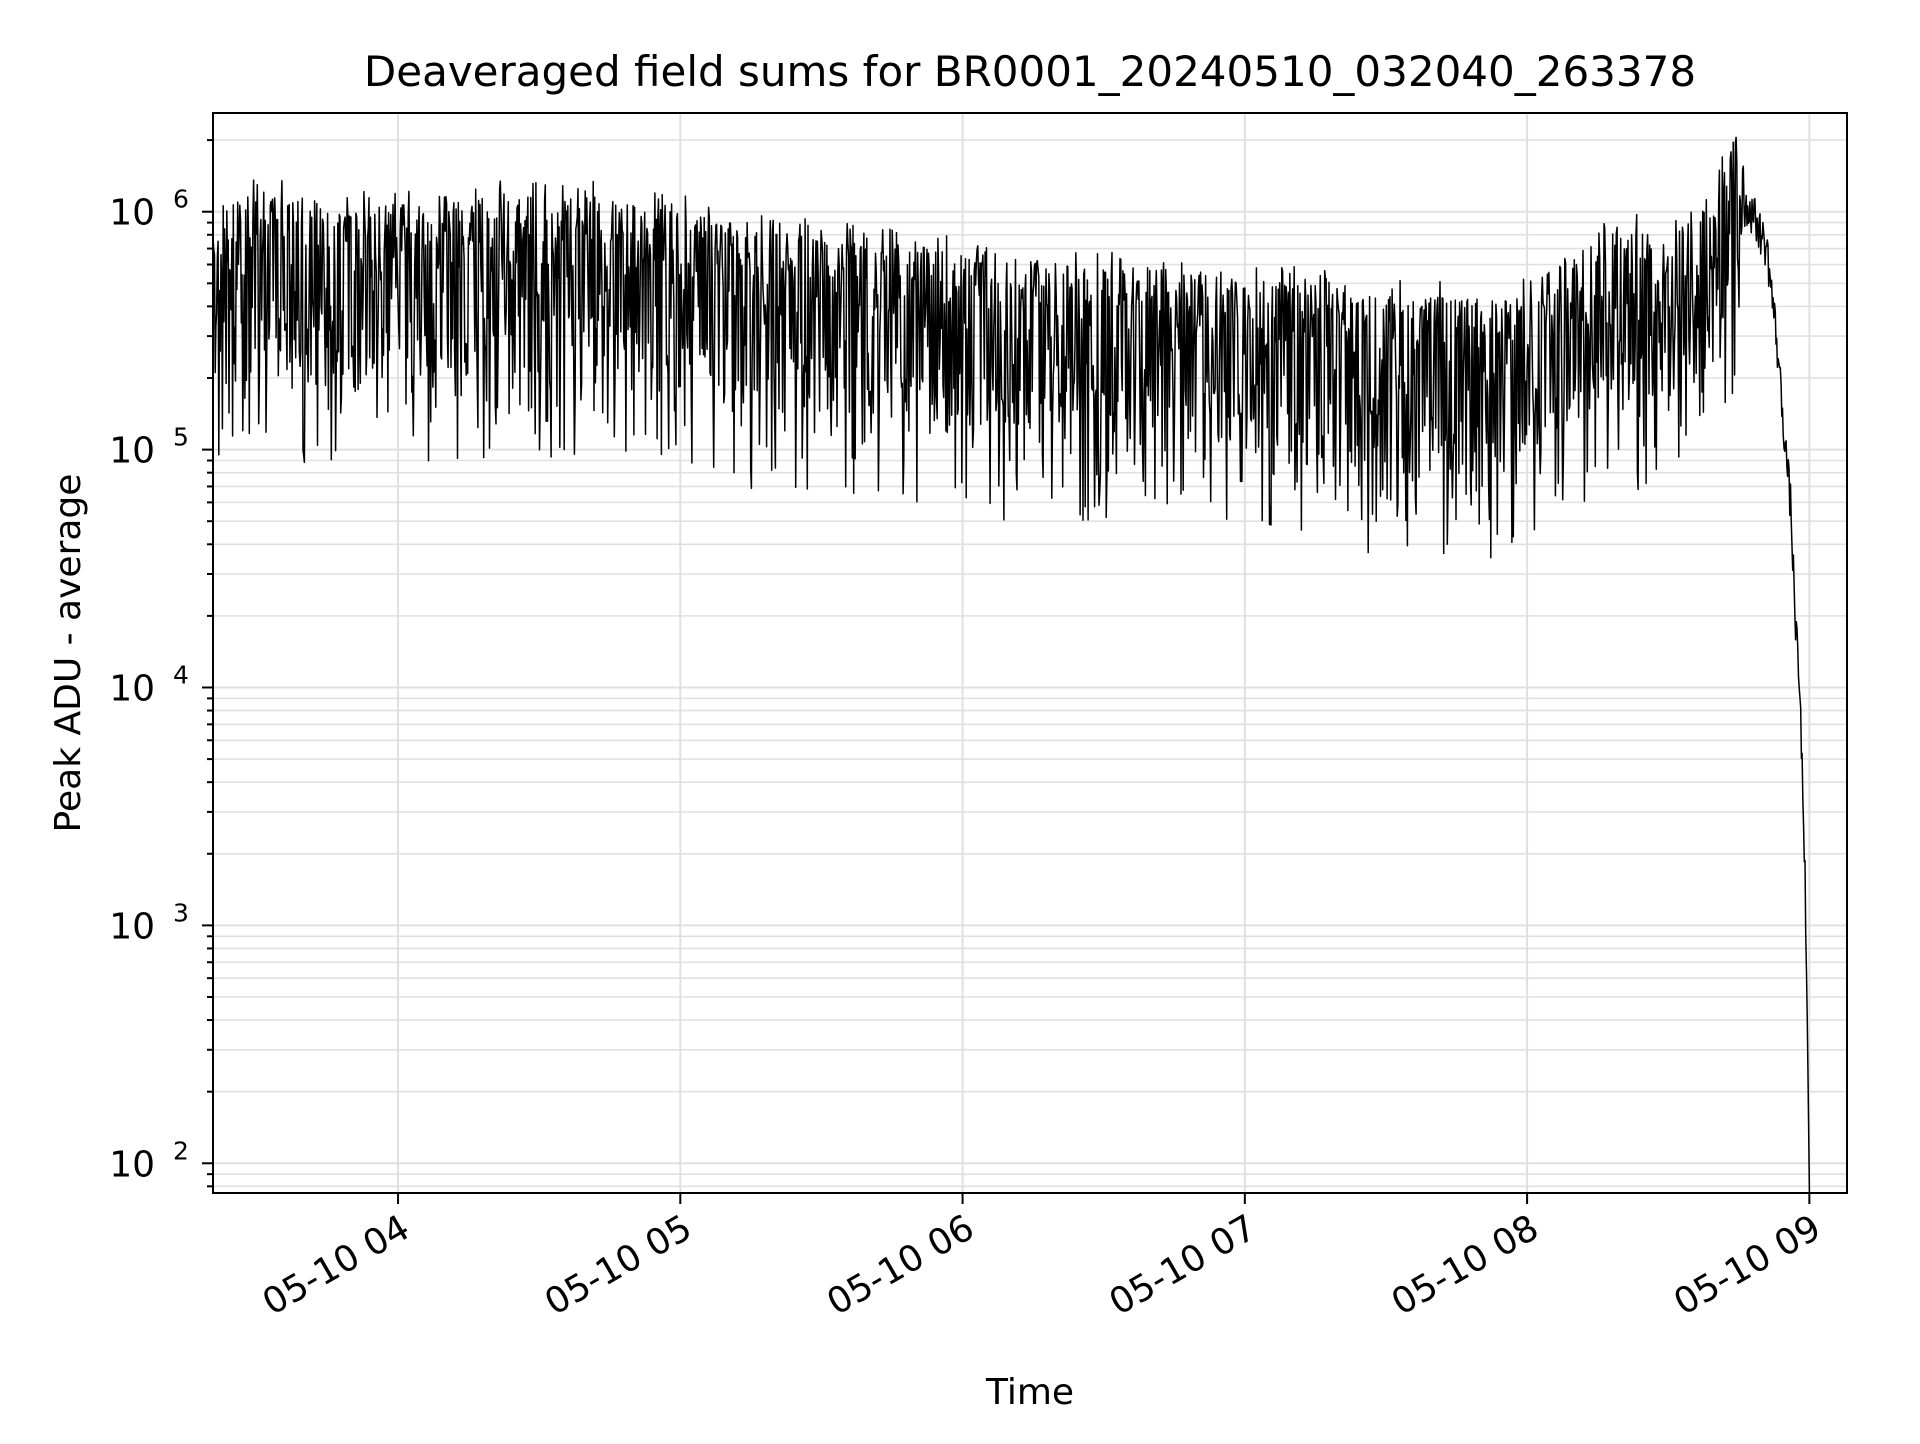  Describe the element at coordinates (181, 912) in the screenshot. I see `y-tick-label-exponent: 3` at that location.